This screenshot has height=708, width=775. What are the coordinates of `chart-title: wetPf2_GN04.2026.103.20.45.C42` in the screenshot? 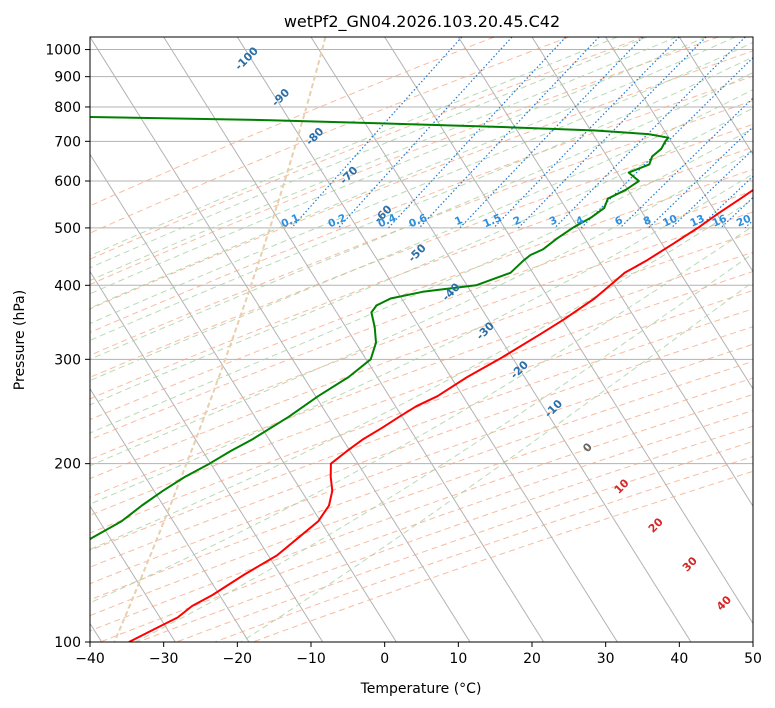 It's located at (422, 22).